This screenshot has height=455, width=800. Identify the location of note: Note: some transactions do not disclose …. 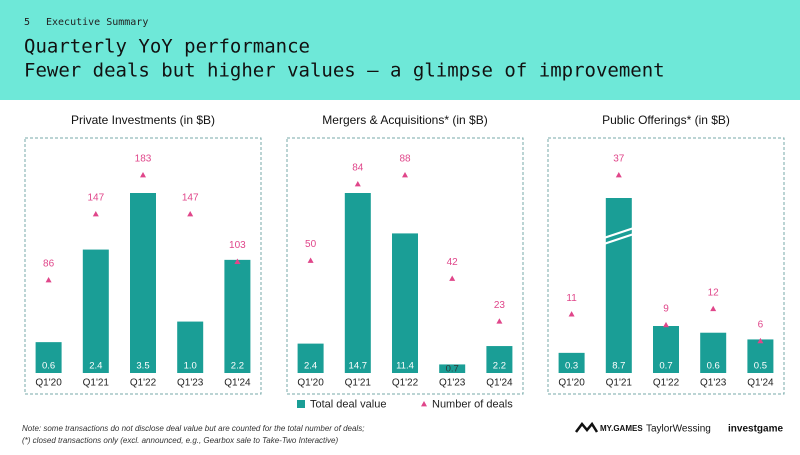
(193, 428).